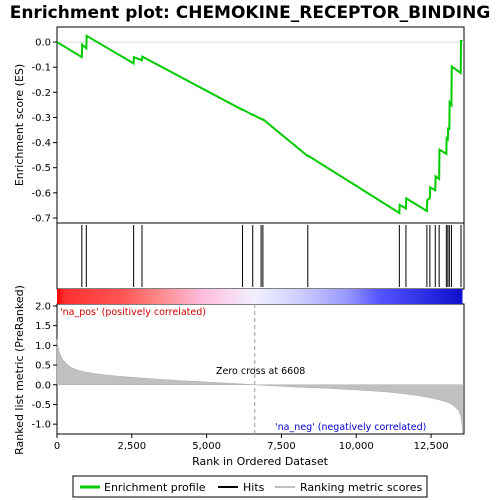  Describe the element at coordinates (41, 193) in the screenshot. I see `es-y-tick-label: -0.6` at that location.